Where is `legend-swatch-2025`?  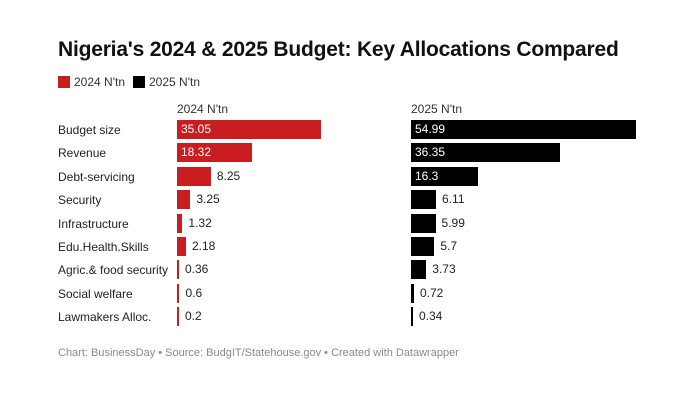
legend-swatch-2025 is located at coordinates (139, 82).